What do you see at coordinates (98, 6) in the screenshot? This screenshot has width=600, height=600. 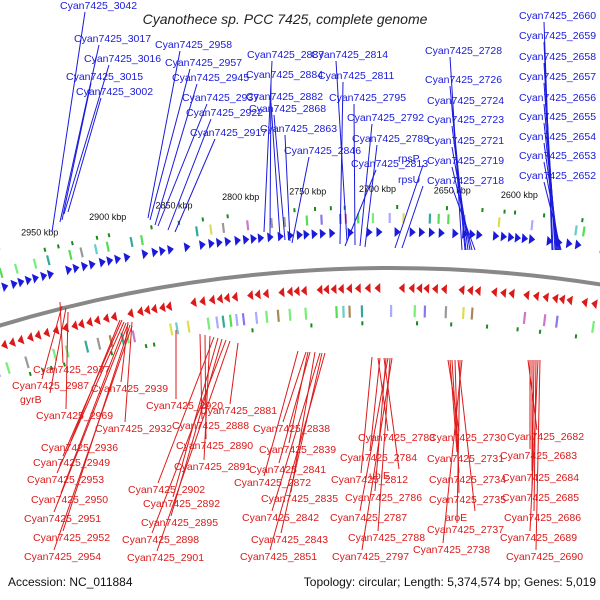 I see `forward-gene-label: Cyan7425_3042` at bounding box center [98, 6].